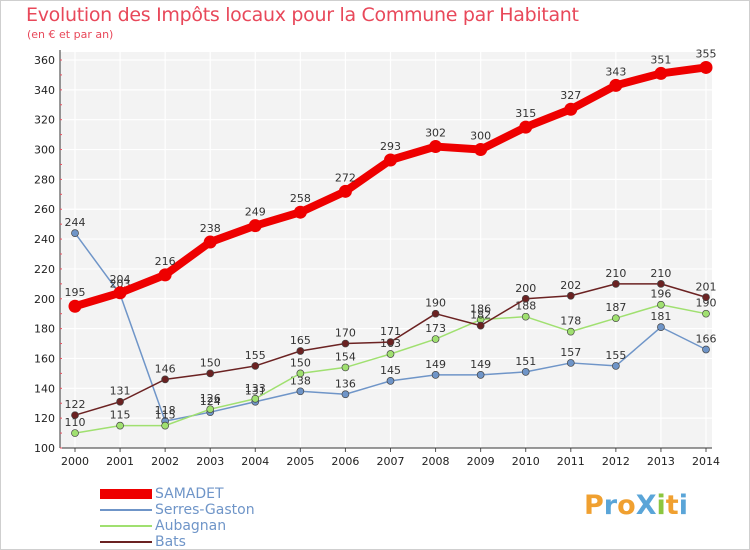 Image resolution: width=750 pixels, height=550 pixels. What do you see at coordinates (44, 90) in the screenshot?
I see `y-tick-label: 340` at bounding box center [44, 90].